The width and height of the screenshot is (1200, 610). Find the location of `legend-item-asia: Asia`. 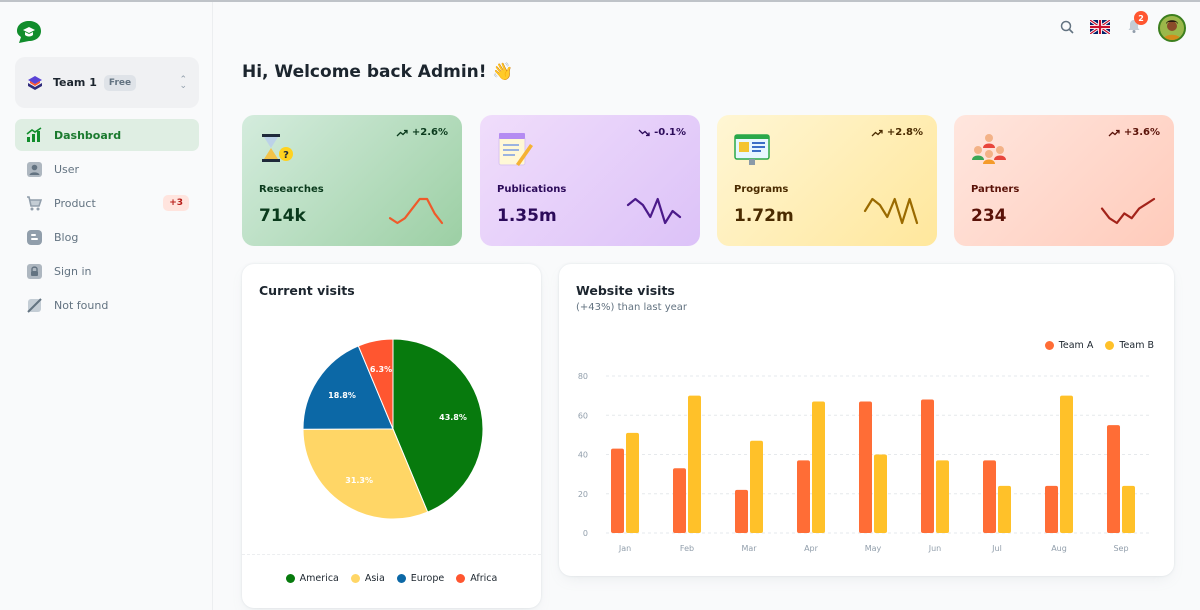

legend-item-asia: Asia is located at coordinates (367, 578).